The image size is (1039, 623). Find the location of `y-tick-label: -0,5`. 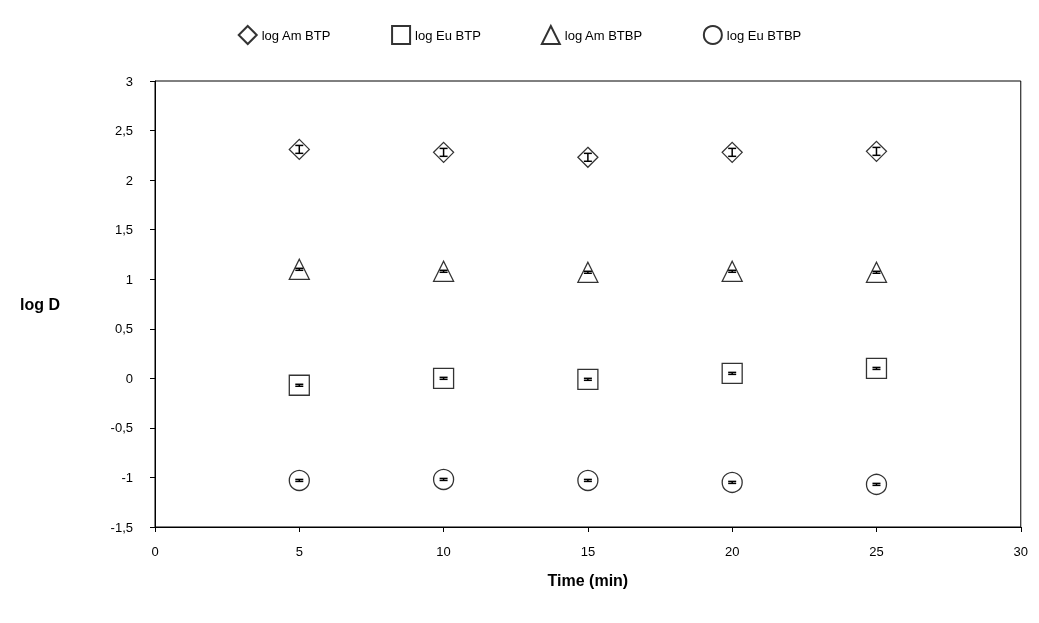

y-tick-label: -0,5 is located at coordinates (121, 428).